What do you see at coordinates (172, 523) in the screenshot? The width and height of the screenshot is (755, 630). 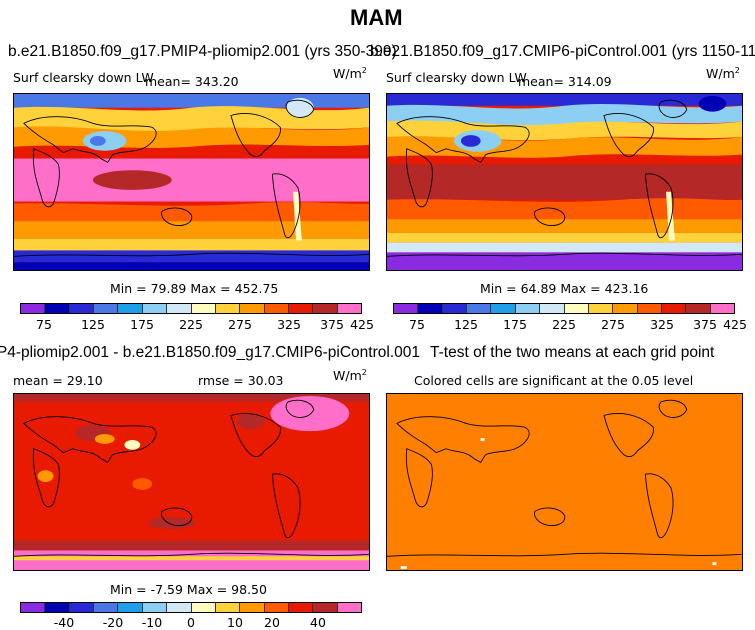 I see `australia-dark-patch` at bounding box center [172, 523].